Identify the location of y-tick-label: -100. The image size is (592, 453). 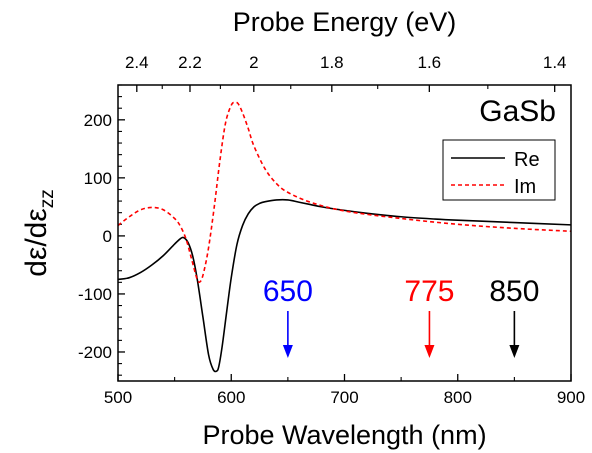
(95, 294).